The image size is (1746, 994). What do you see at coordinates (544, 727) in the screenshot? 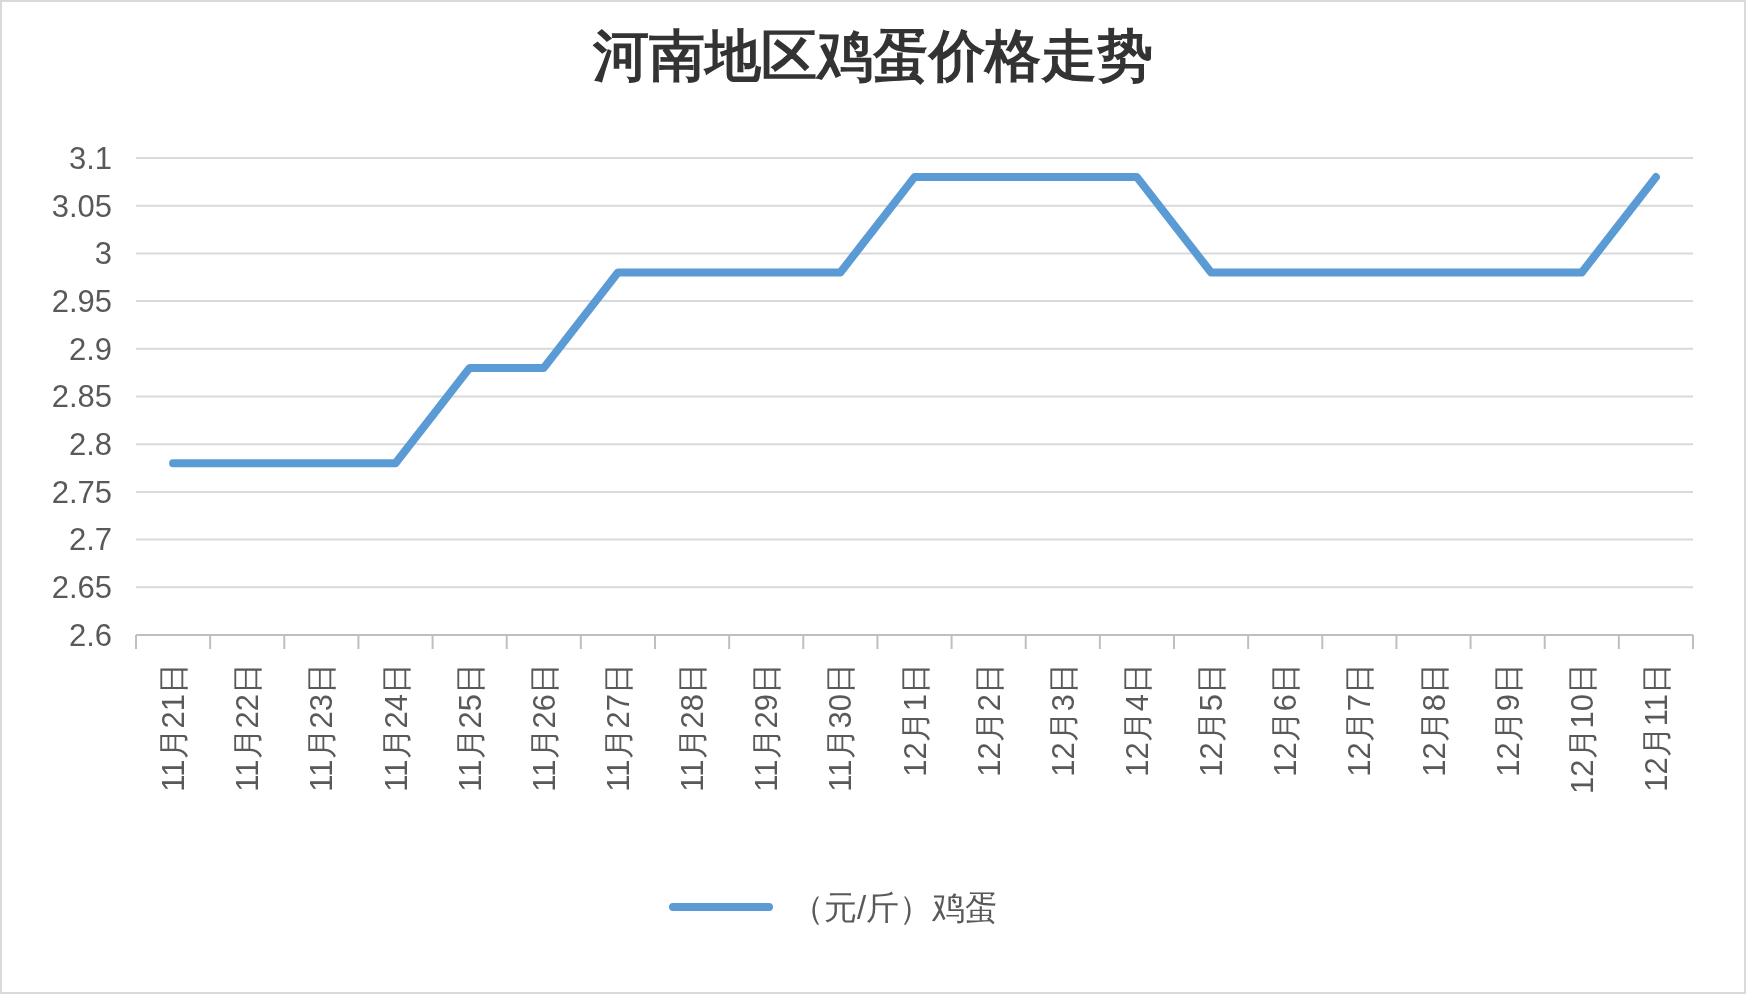
I see `x-tick-label: 11月26日` at bounding box center [544, 727].